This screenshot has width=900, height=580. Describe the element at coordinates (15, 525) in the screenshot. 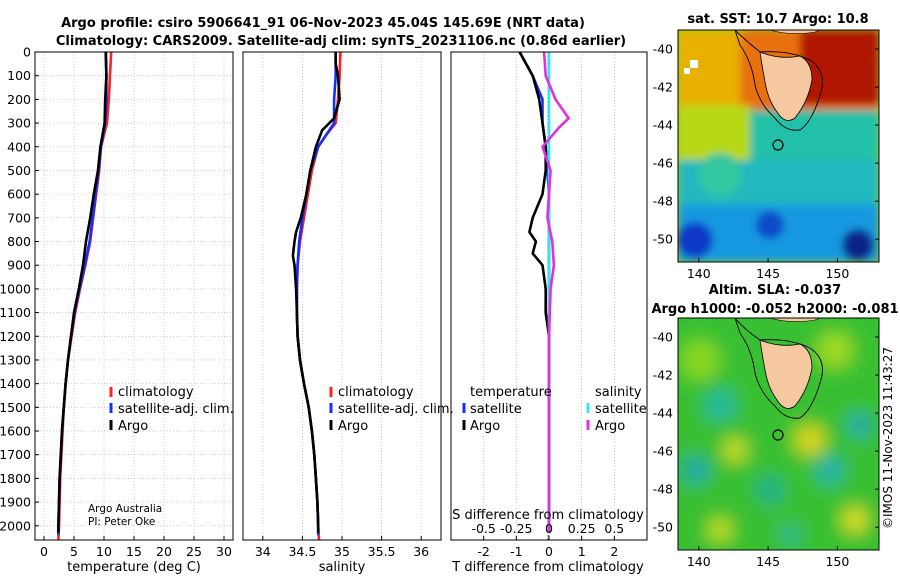

I see `y-tick-label: 2000` at that location.